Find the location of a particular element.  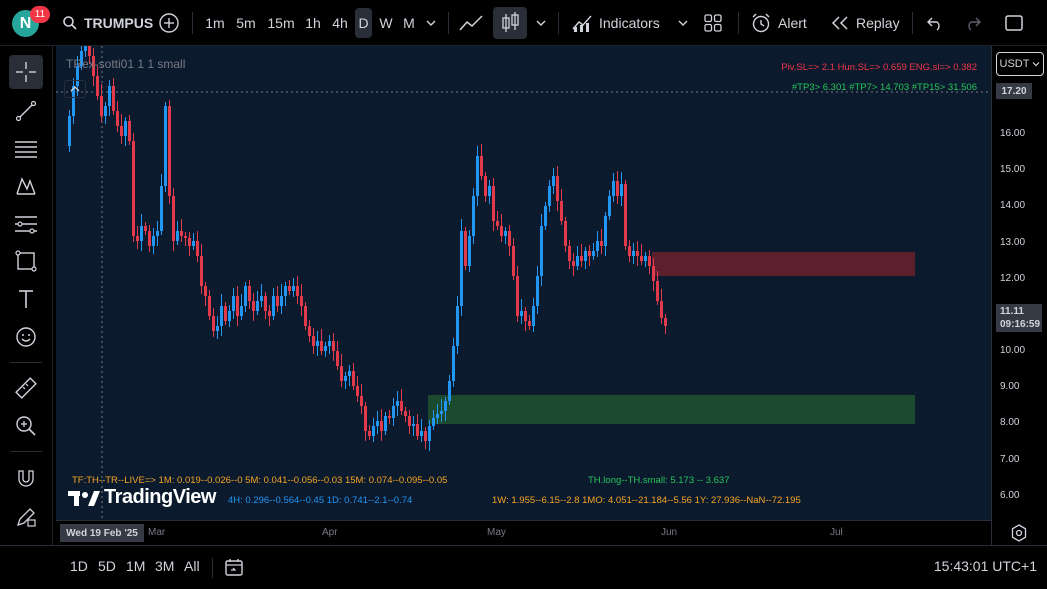

shape-tool is located at coordinates (26, 261).